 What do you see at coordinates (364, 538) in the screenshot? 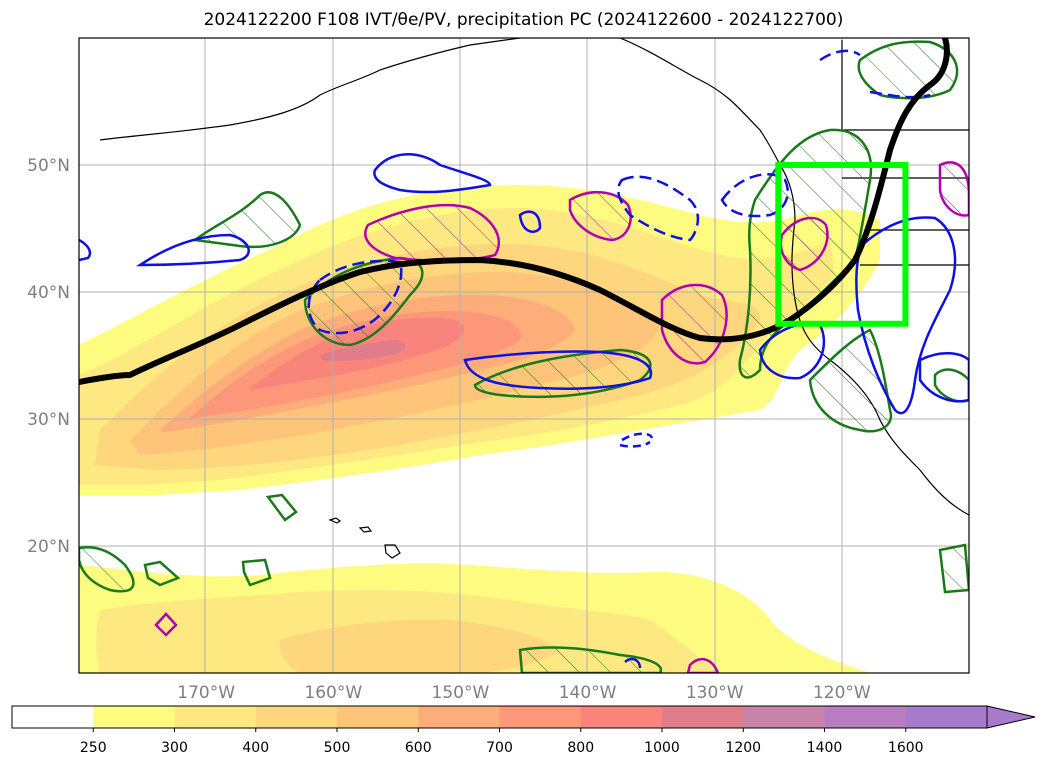
I see `coast-hawaii` at bounding box center [364, 538].